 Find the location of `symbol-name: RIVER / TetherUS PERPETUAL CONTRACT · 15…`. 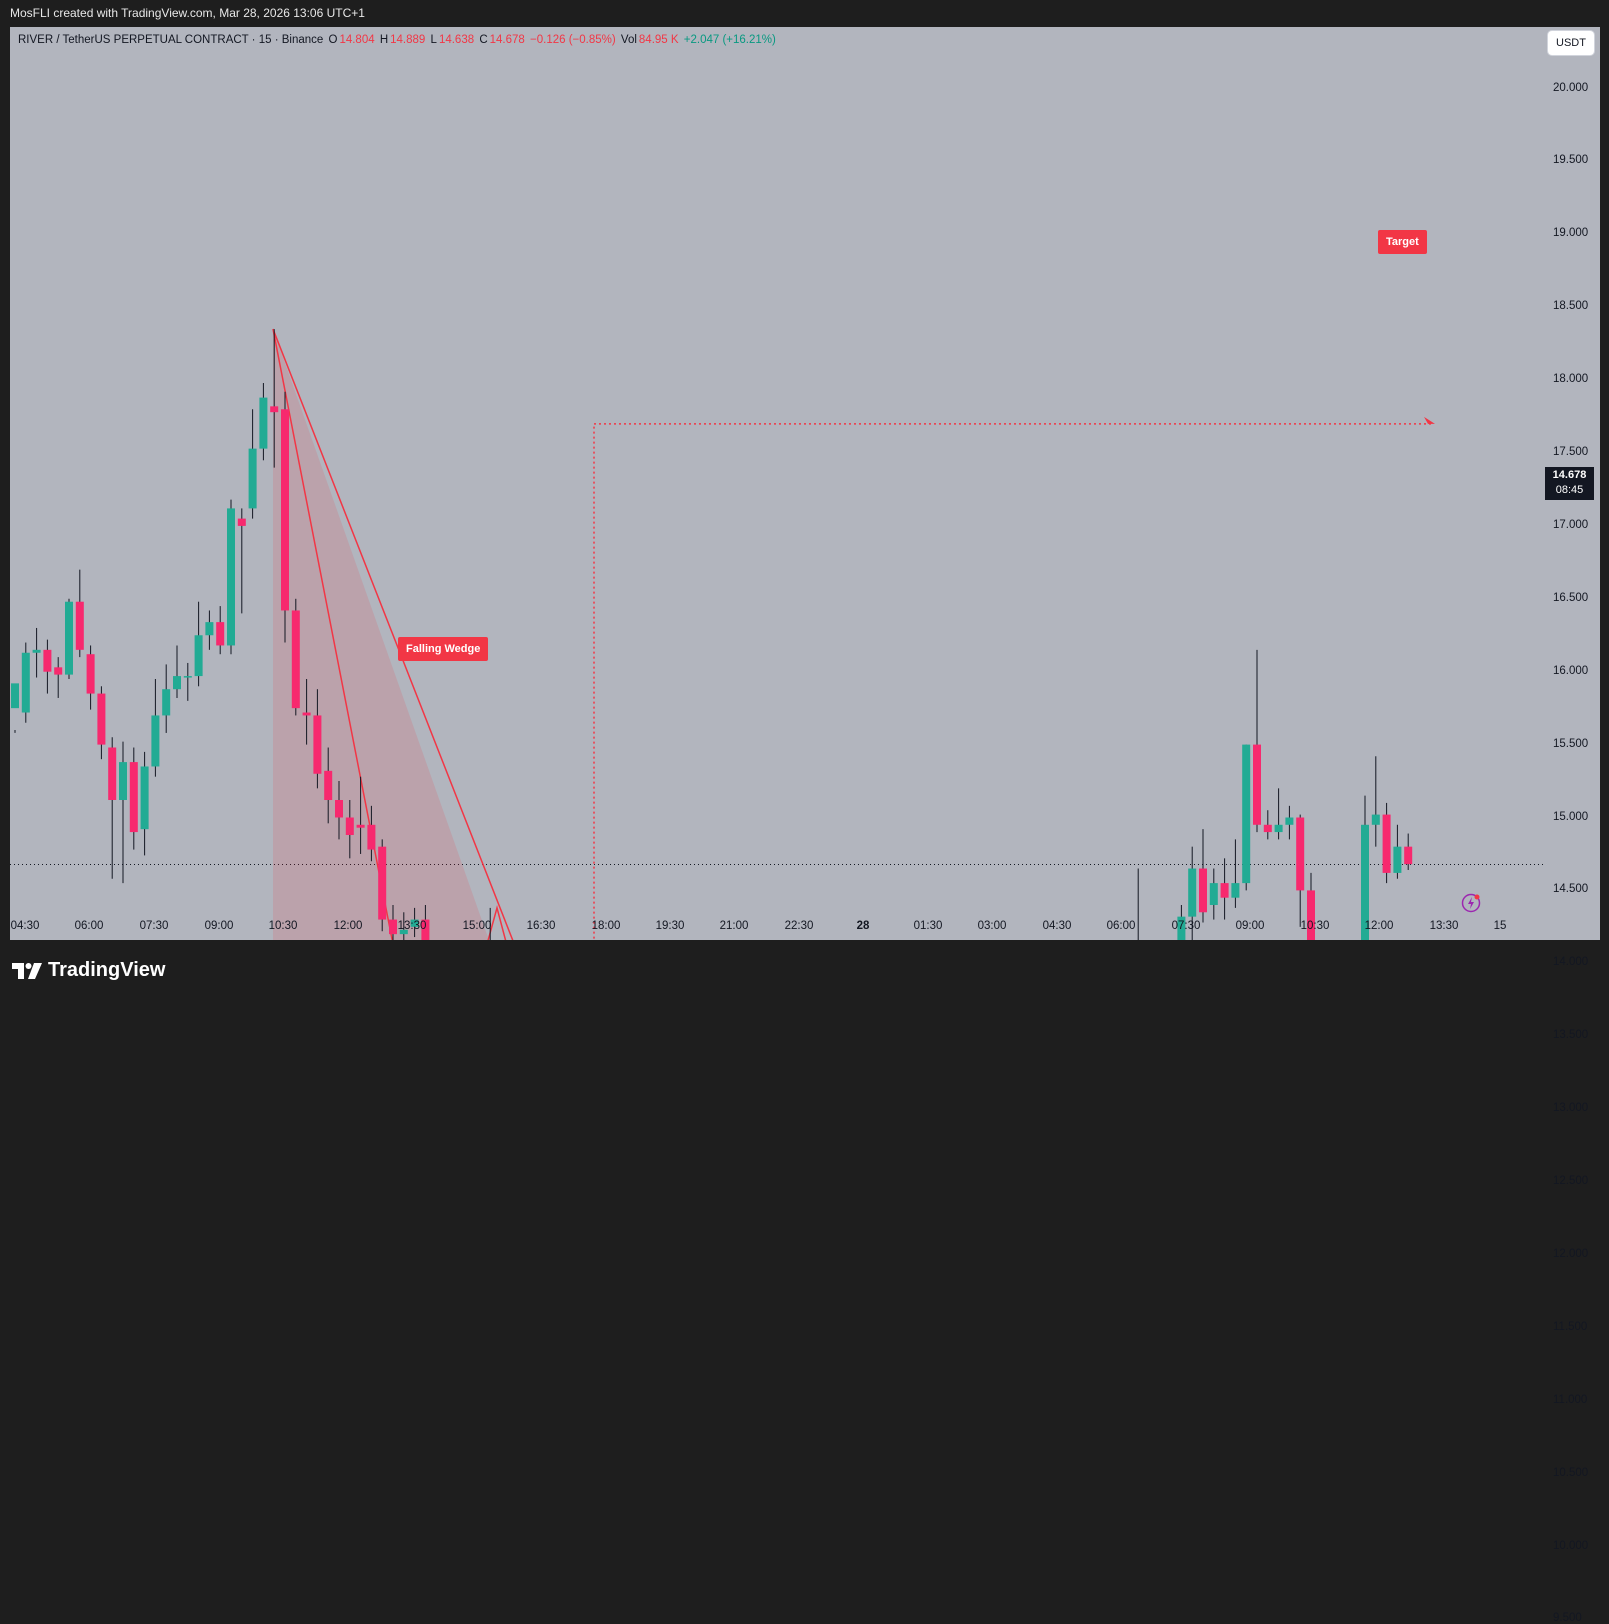

symbol-name: RIVER / TetherUS PERPETUAL CONTRACT · 15… is located at coordinates (171, 40).